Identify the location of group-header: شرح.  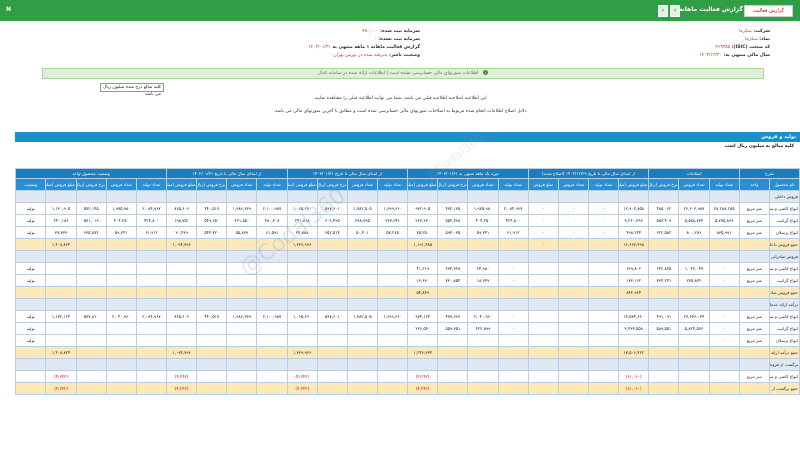
(769, 173).